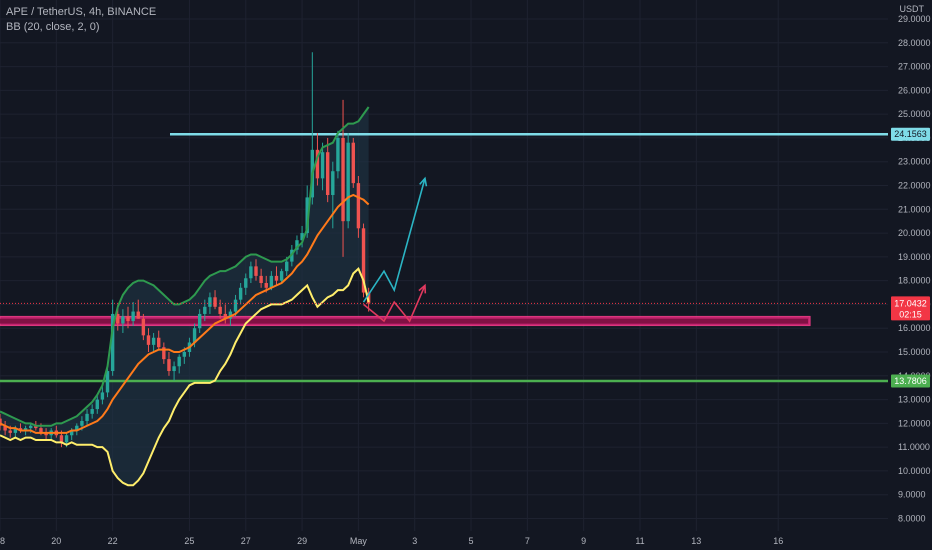  I want to click on price-tick-label: 21.0000, so click(914, 209).